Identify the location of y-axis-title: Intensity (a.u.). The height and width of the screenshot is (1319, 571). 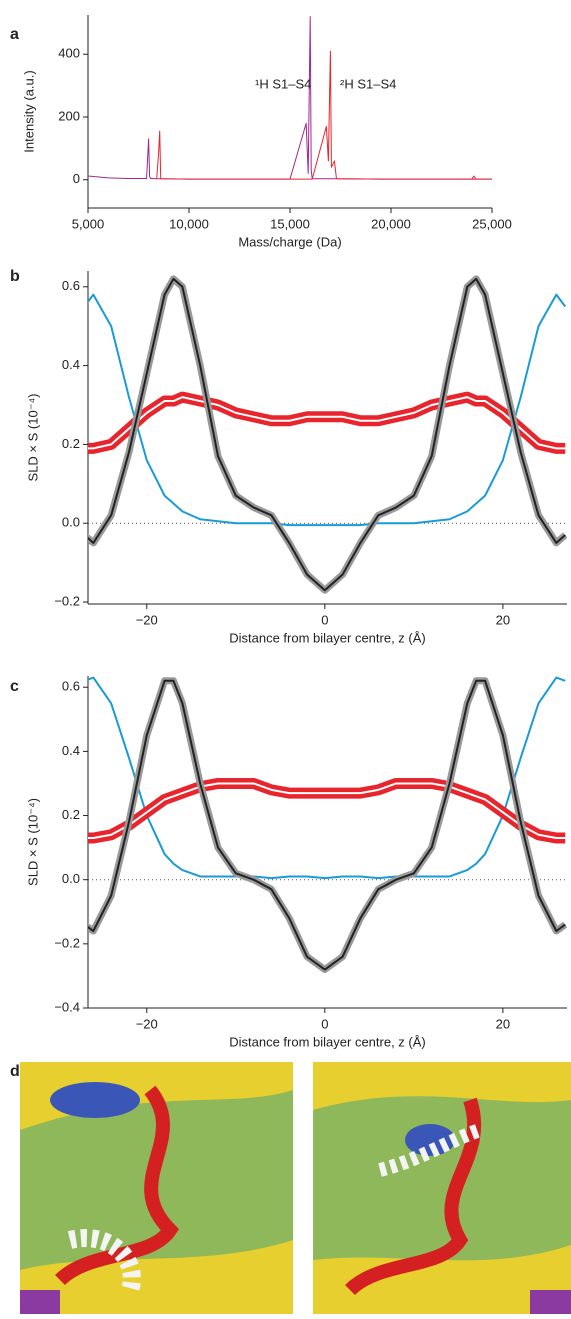
(28, 111).